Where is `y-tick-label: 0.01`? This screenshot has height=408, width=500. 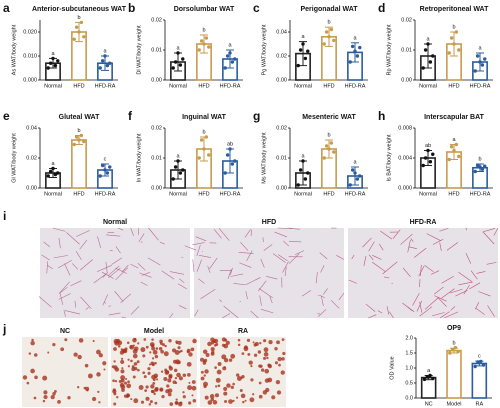
y-tick-label: 0.01 is located at coordinates (281, 158).